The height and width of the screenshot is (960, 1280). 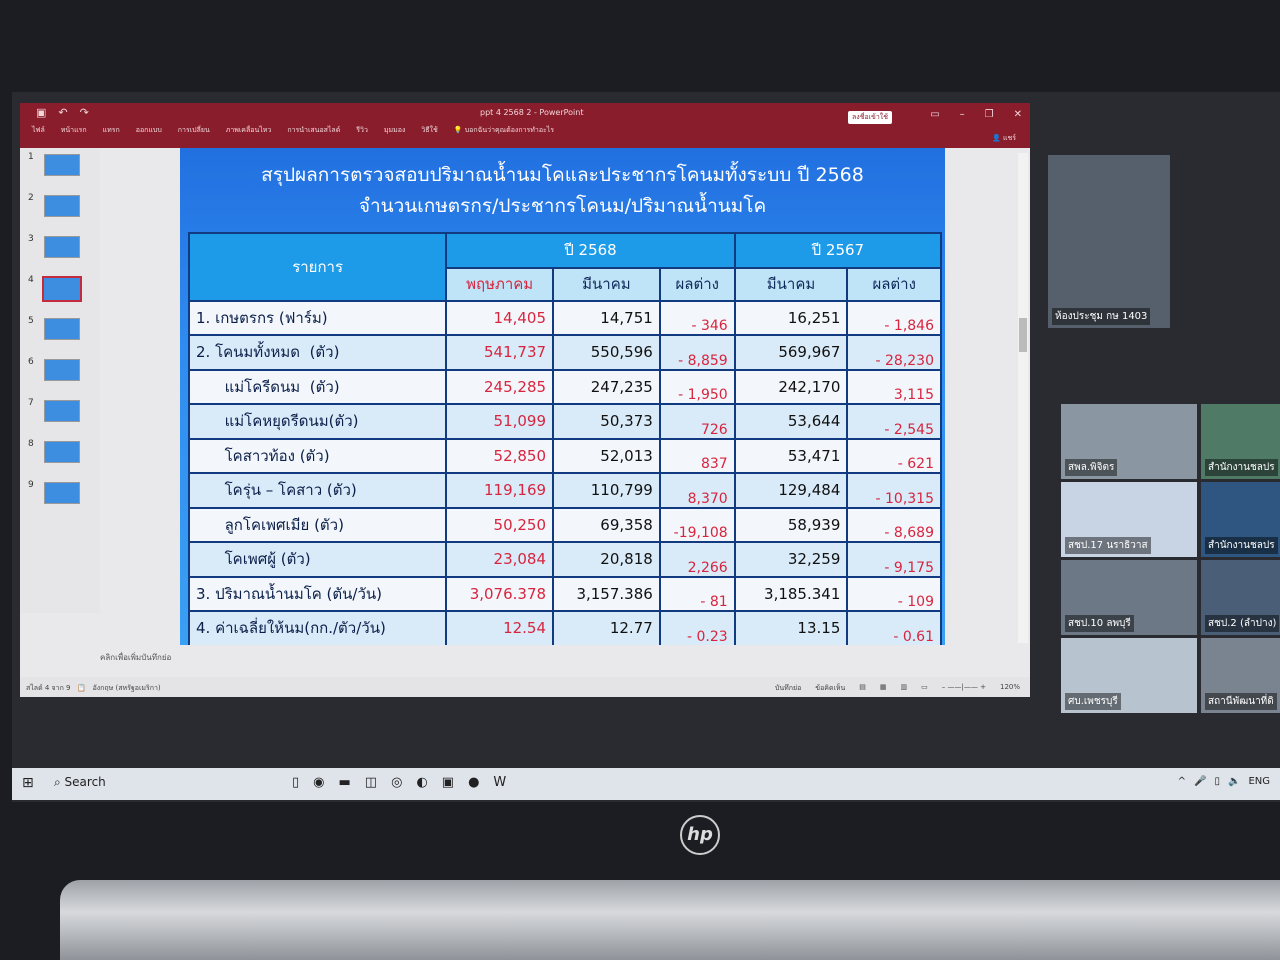 I want to click on taskbar: ⊞ ⌕ Search ▯ ◉ ▬ ◫ ◎ ◐ ▣ ● W ^ 🎤 ▯ 🔈 ENG, so click(x=646, y=784).